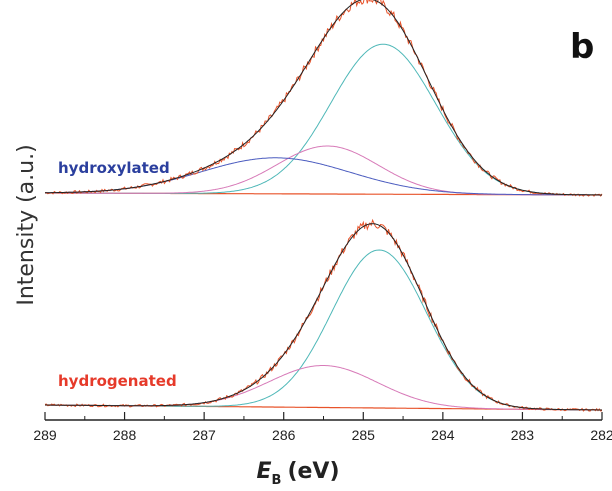 Image resolution: width=612 pixels, height=491 pixels. I want to click on x-tick-label: 287, so click(204, 435).